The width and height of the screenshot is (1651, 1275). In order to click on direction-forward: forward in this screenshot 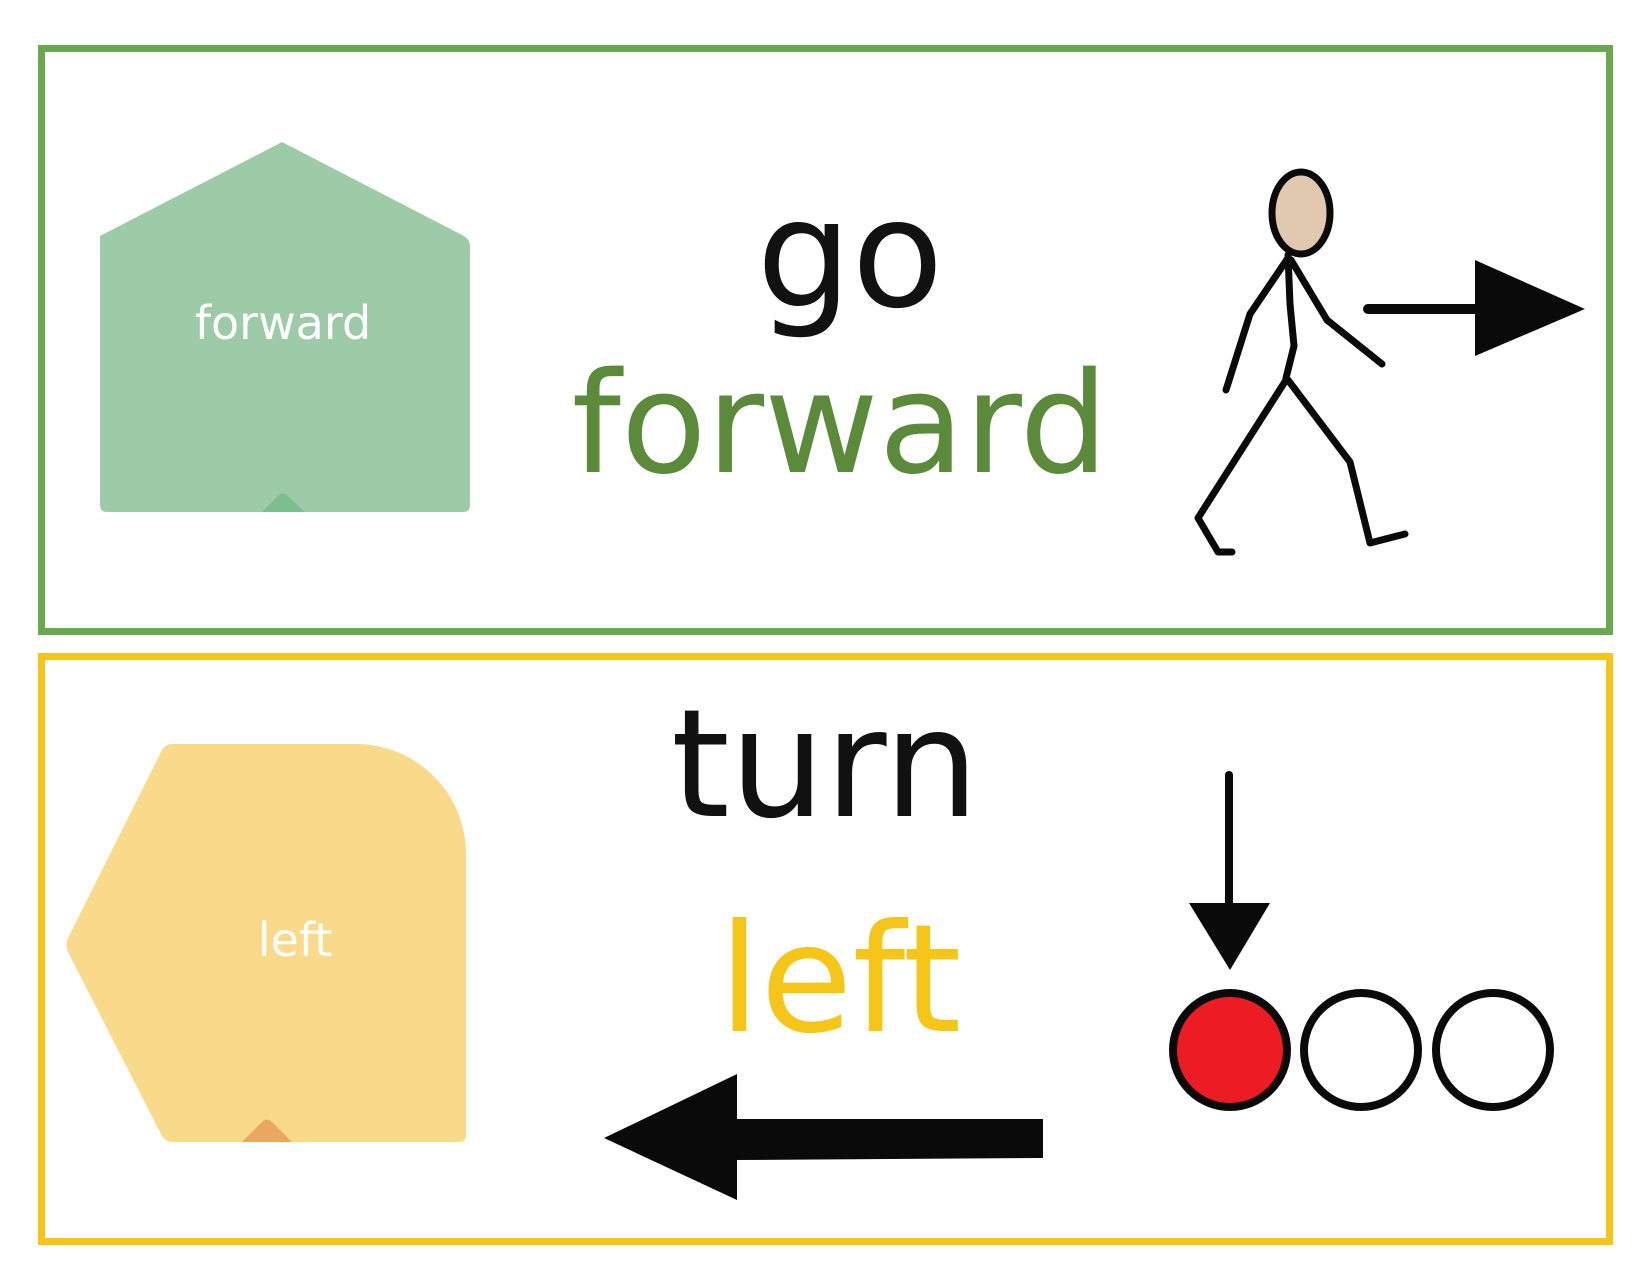, I will do `click(840, 424)`.